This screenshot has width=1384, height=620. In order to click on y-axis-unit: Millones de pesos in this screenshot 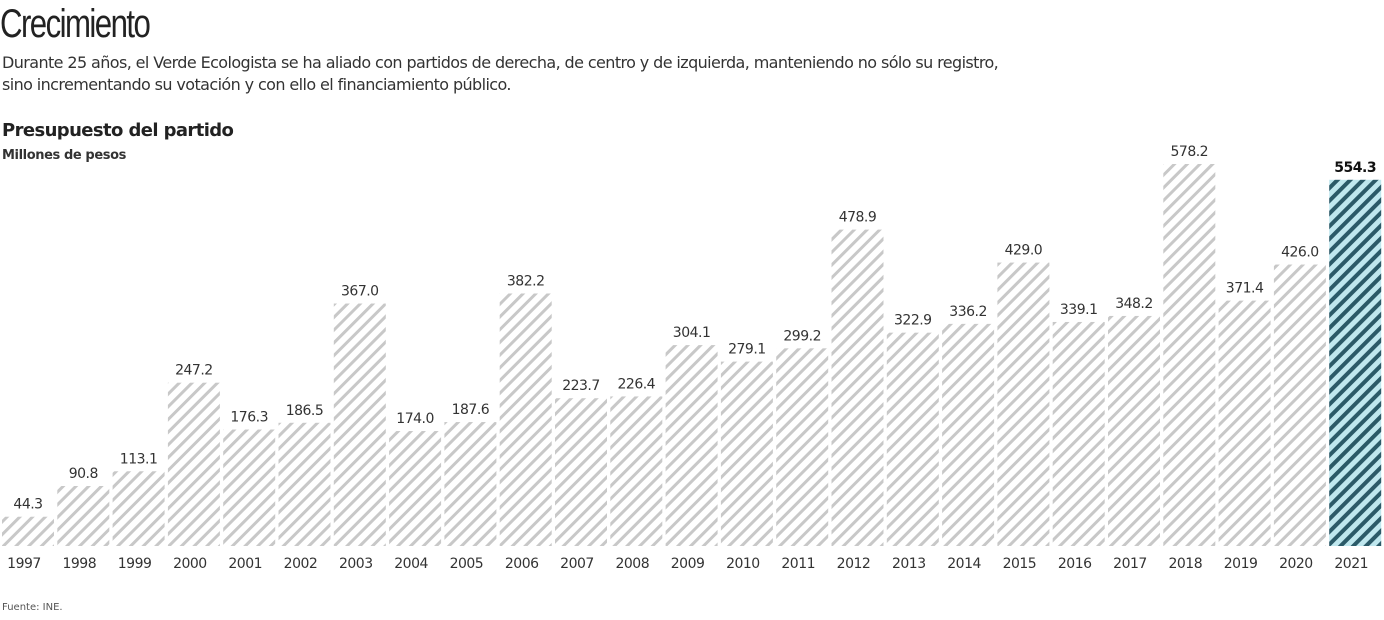, I will do `click(64, 155)`.